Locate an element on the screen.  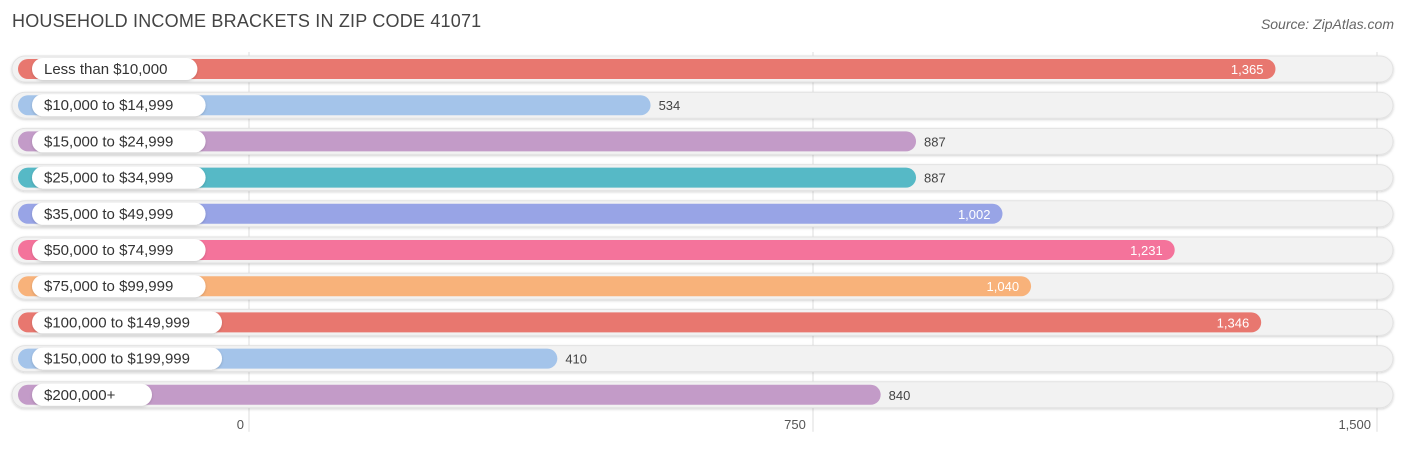
bar-row: Less than $10,000 1,365 is located at coordinates (702, 69).